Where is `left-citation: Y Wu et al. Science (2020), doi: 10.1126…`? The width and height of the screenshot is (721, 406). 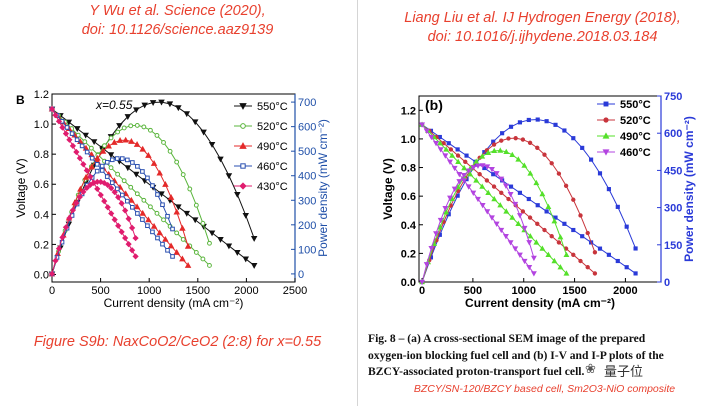
left-citation: Y Wu et al. Science (2020), doi: 10.1126… is located at coordinates (177, 21).